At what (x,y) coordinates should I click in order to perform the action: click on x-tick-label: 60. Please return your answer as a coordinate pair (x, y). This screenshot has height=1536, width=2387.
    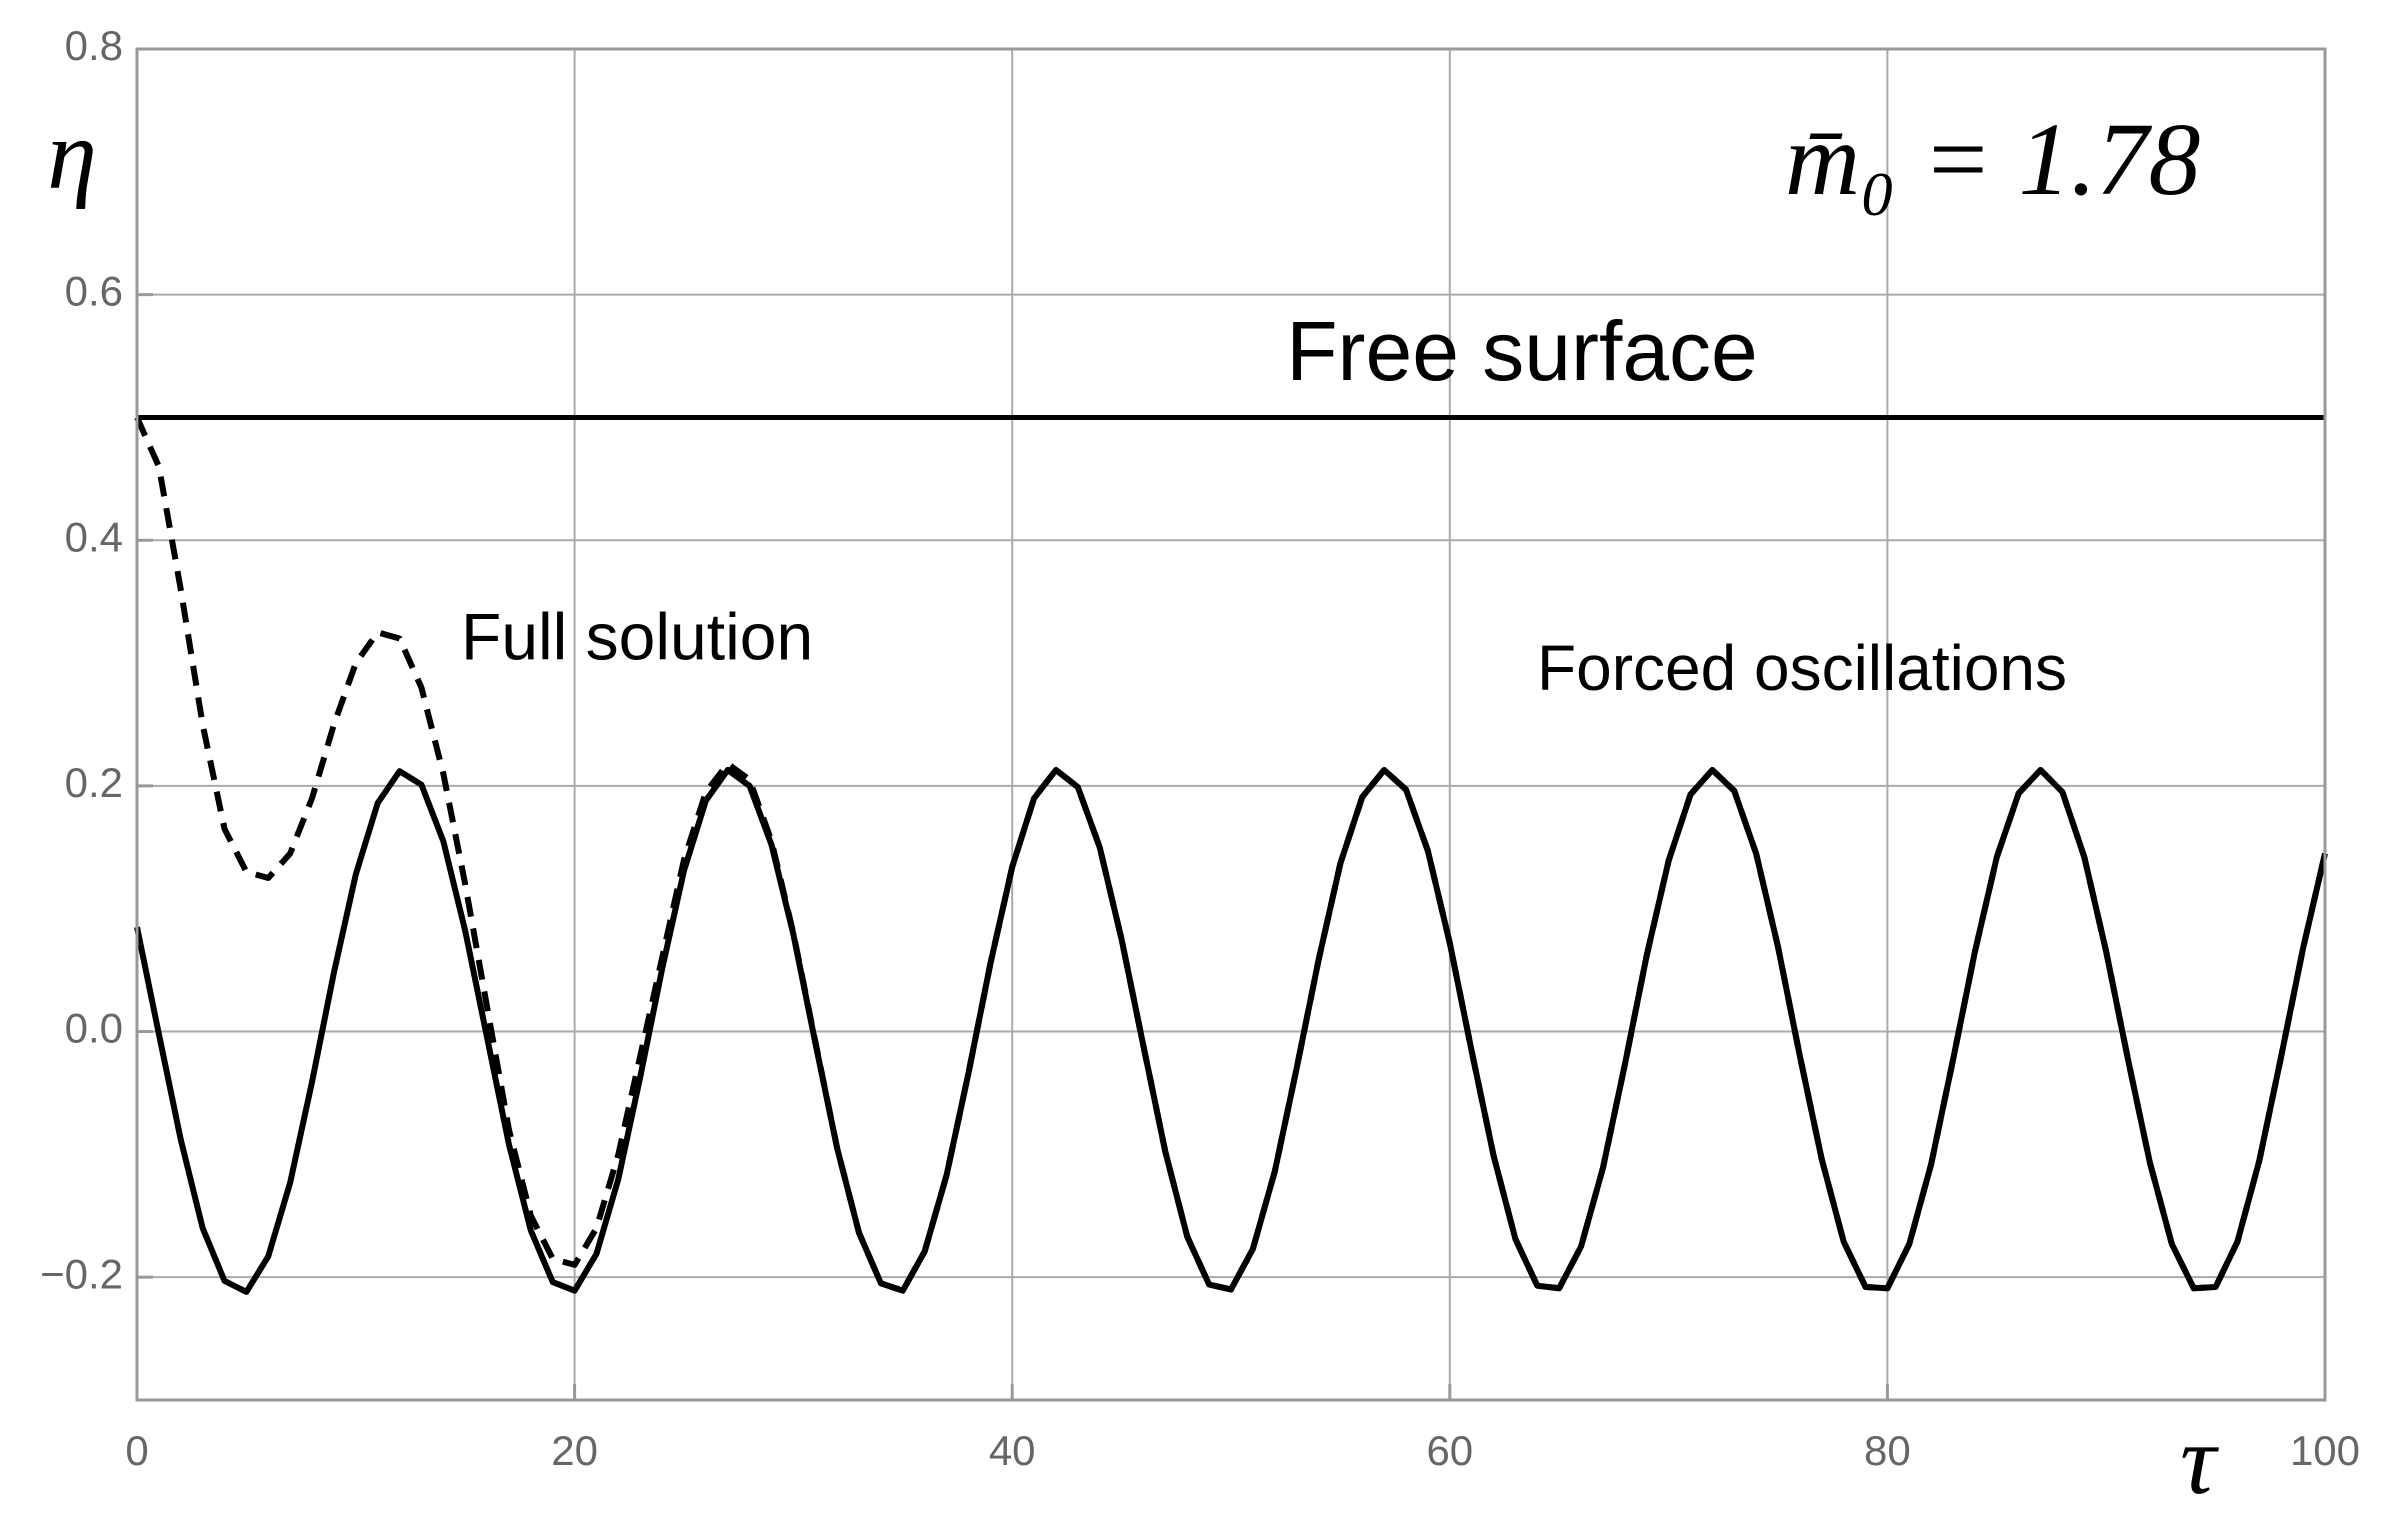
    Looking at the image, I should click on (1449, 1450).